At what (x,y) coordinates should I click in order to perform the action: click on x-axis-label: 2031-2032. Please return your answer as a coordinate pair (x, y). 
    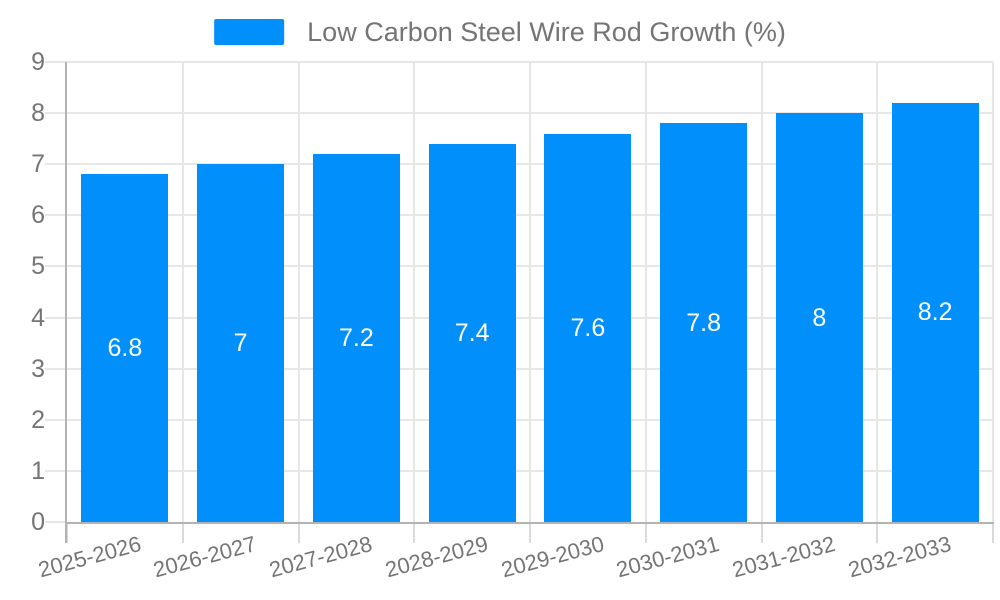
    Looking at the image, I should click on (783, 557).